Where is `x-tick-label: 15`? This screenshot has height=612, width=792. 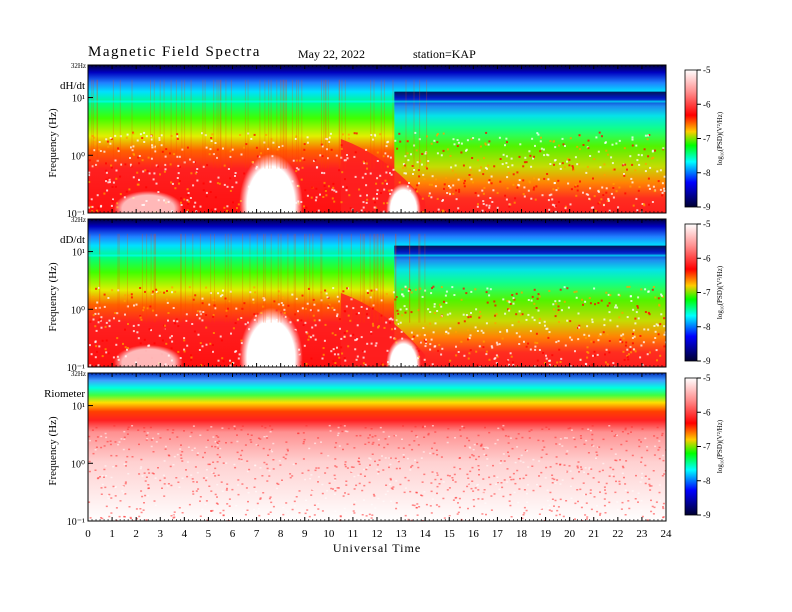 x-tick-label: 15 is located at coordinates (450, 534).